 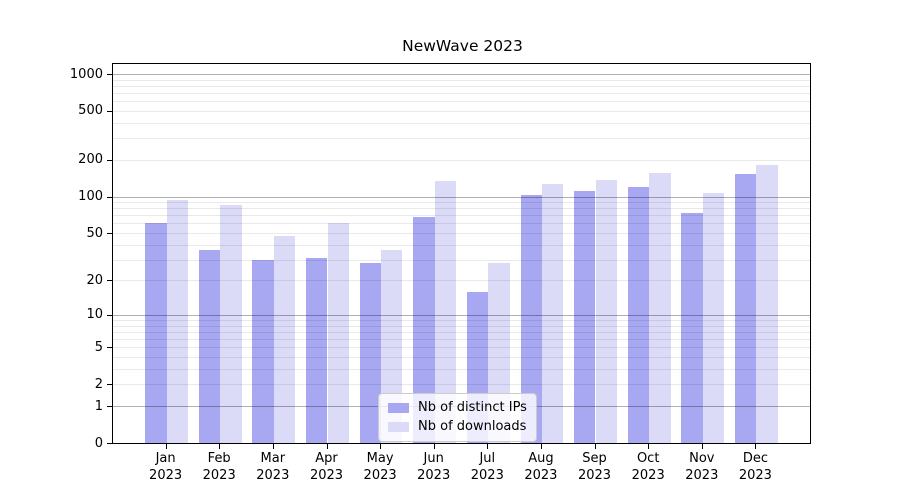 I want to click on x-tick-mark-sep, so click(x=595, y=446).